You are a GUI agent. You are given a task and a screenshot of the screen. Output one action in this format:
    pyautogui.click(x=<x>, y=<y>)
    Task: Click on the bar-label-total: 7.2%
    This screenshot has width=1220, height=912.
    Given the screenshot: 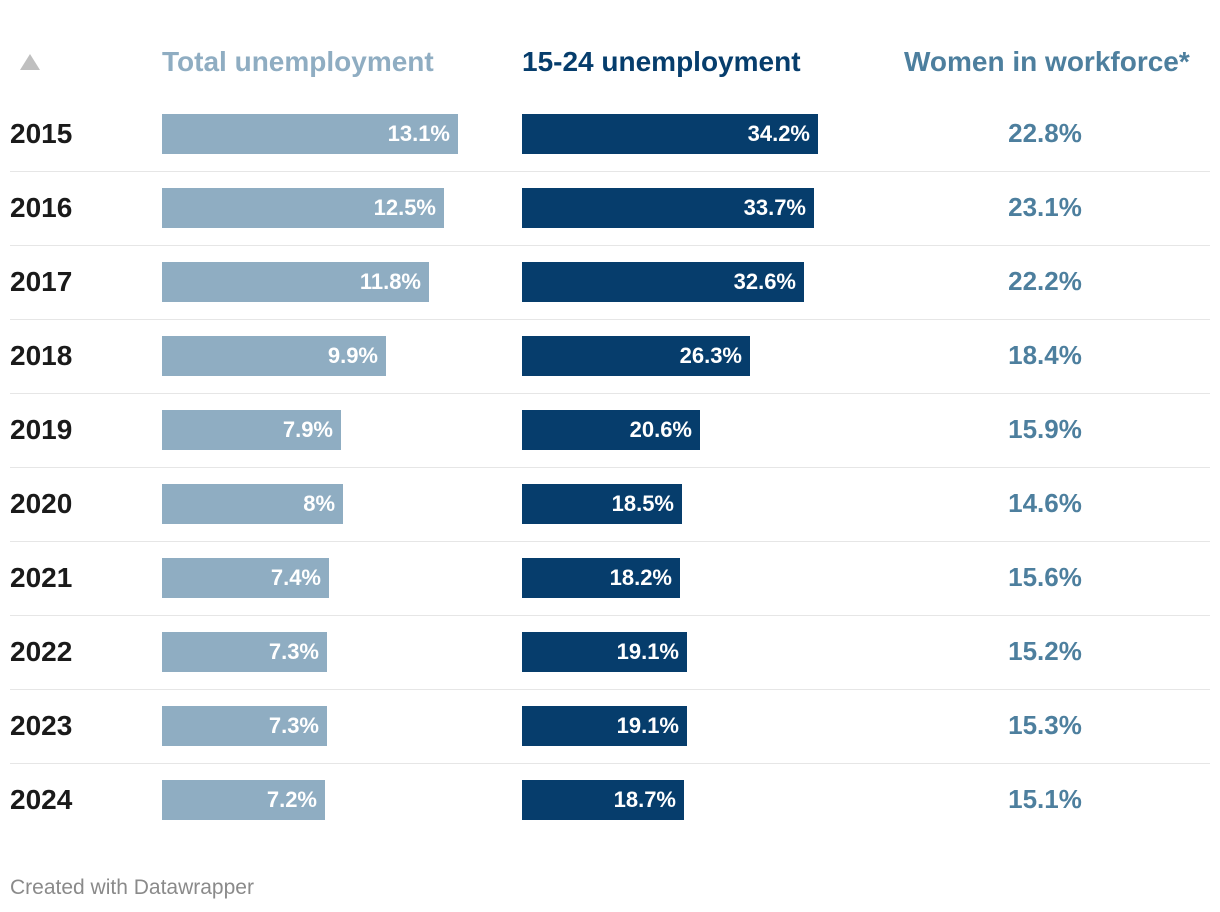 What is the action you would take?
    pyautogui.click(x=291, y=799)
    